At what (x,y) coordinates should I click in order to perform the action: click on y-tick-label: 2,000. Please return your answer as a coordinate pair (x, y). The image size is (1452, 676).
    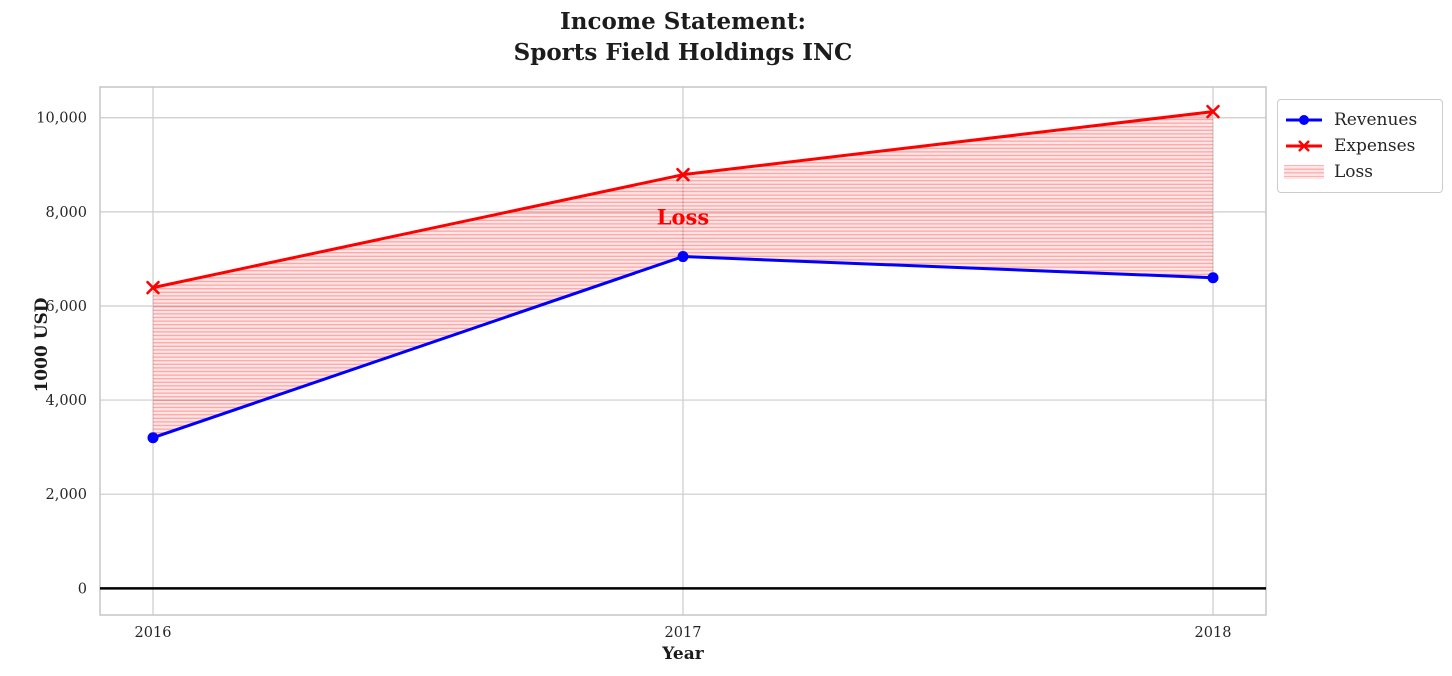
    Looking at the image, I should click on (66, 495).